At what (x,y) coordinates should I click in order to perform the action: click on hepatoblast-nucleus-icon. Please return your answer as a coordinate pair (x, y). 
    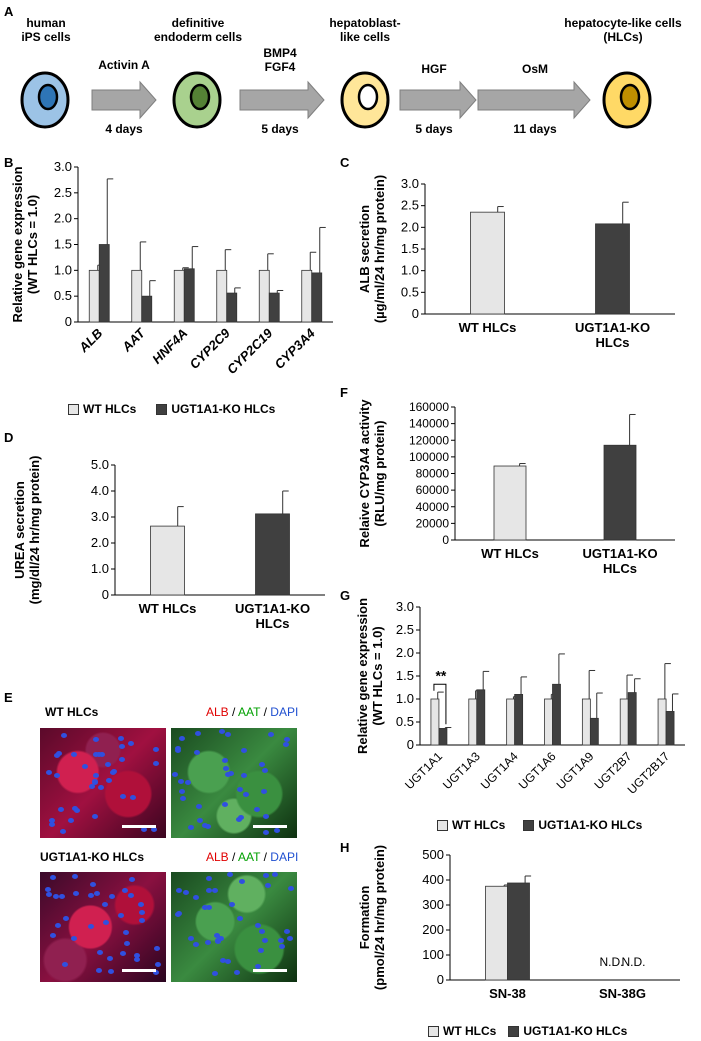
    Looking at the image, I should click on (368, 97).